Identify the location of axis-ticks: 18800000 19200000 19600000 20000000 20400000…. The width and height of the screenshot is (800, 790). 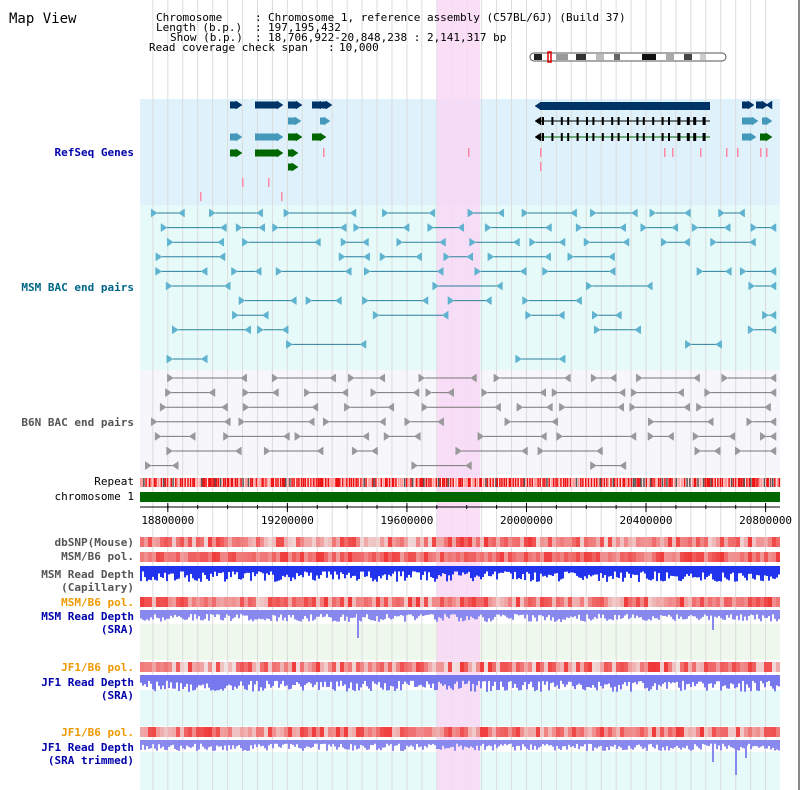
(466, 515).